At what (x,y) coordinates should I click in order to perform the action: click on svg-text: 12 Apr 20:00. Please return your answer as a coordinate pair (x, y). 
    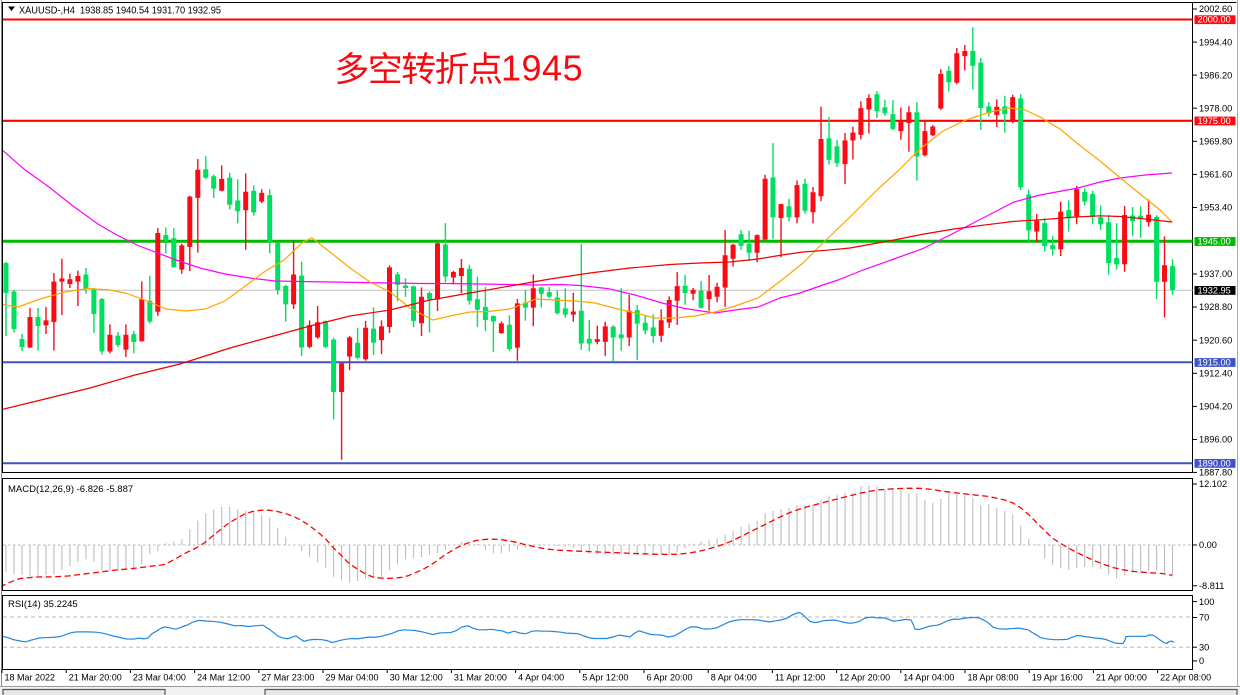
    Looking at the image, I should click on (864, 678).